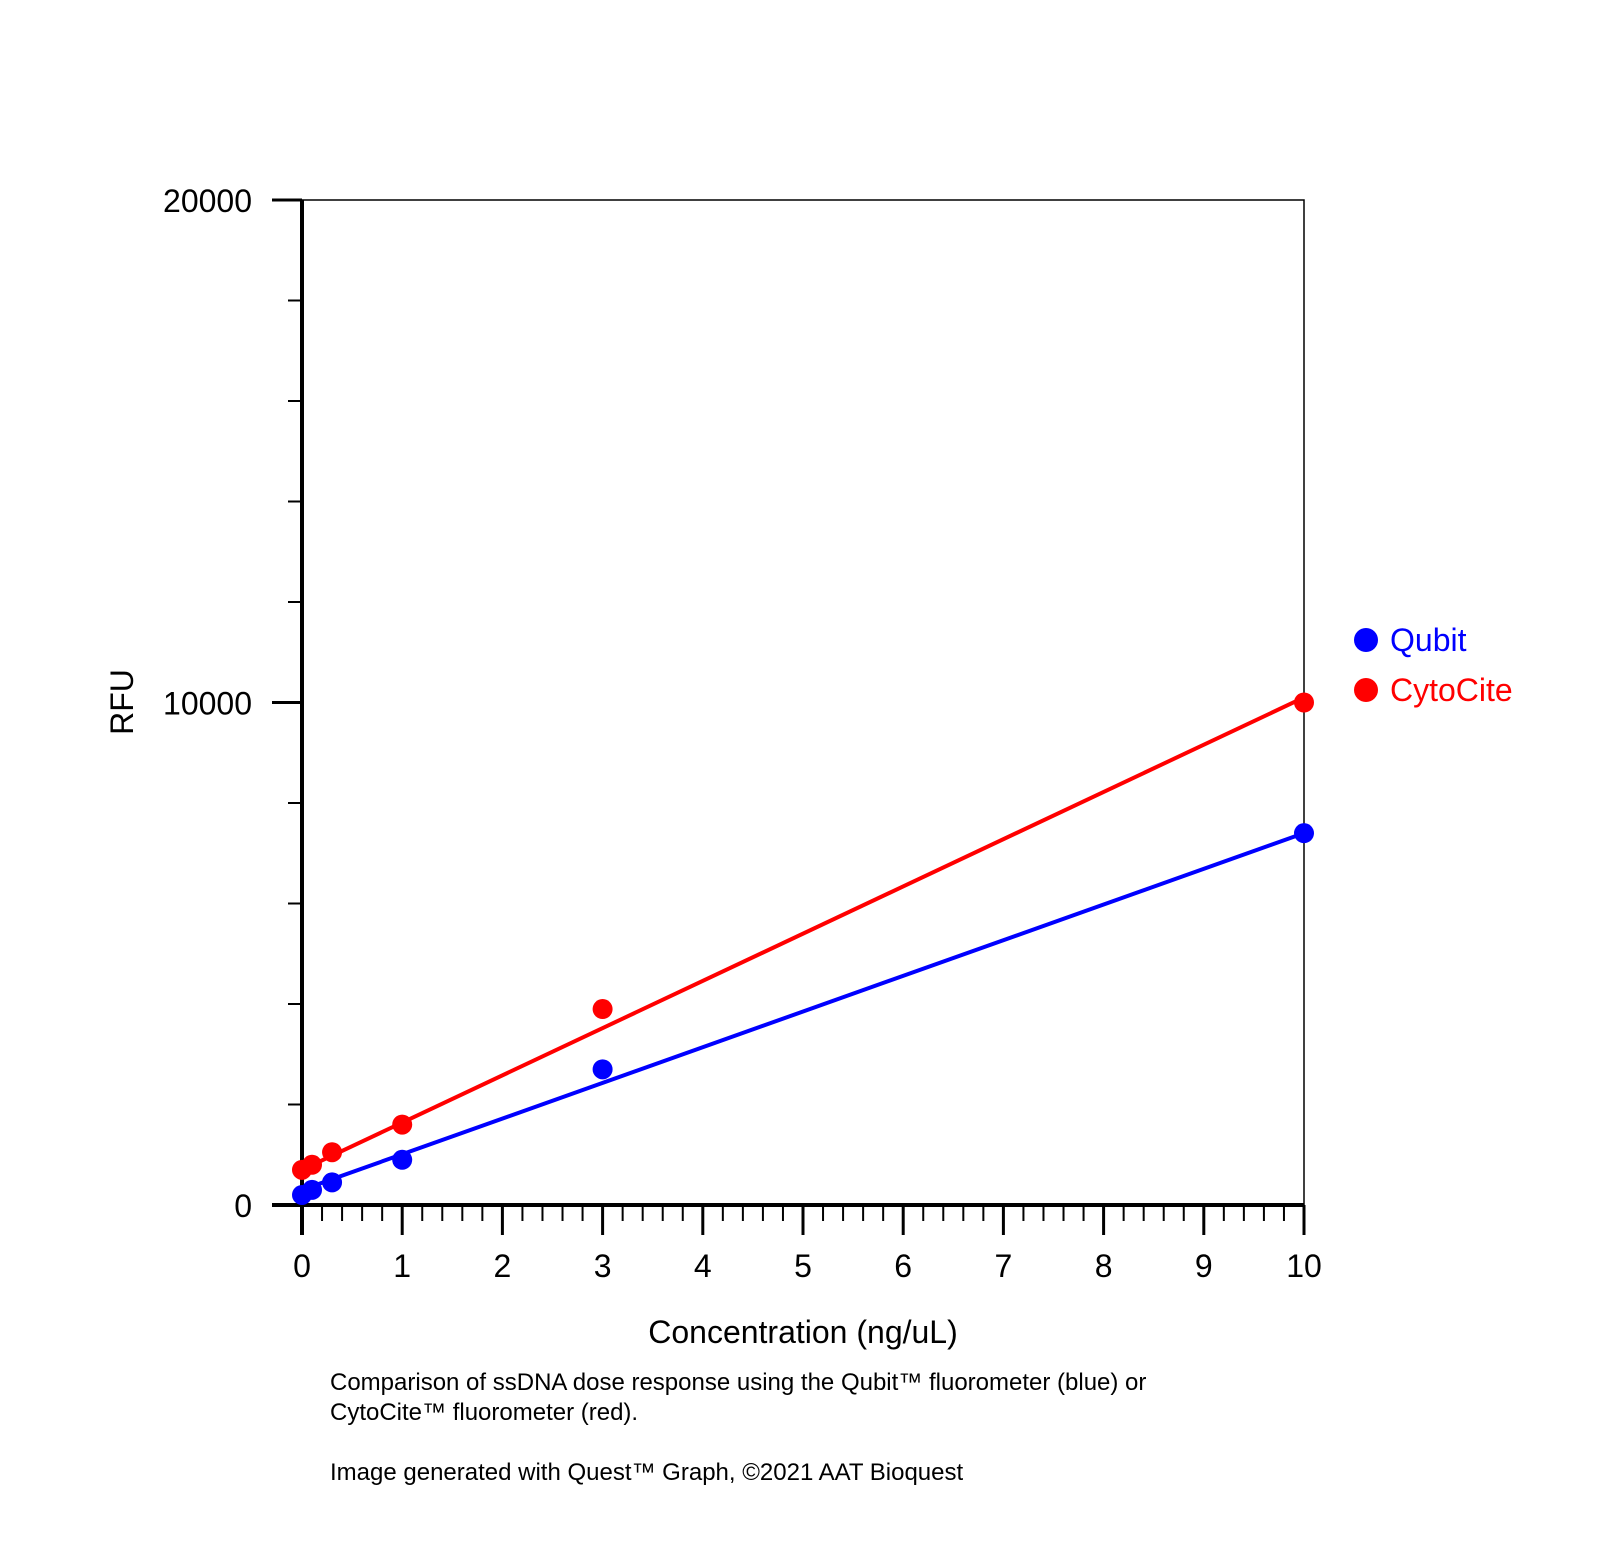 The image size is (1600, 1550). Describe the element at coordinates (302, 1266) in the screenshot. I see `x-tick-label: 0` at that location.